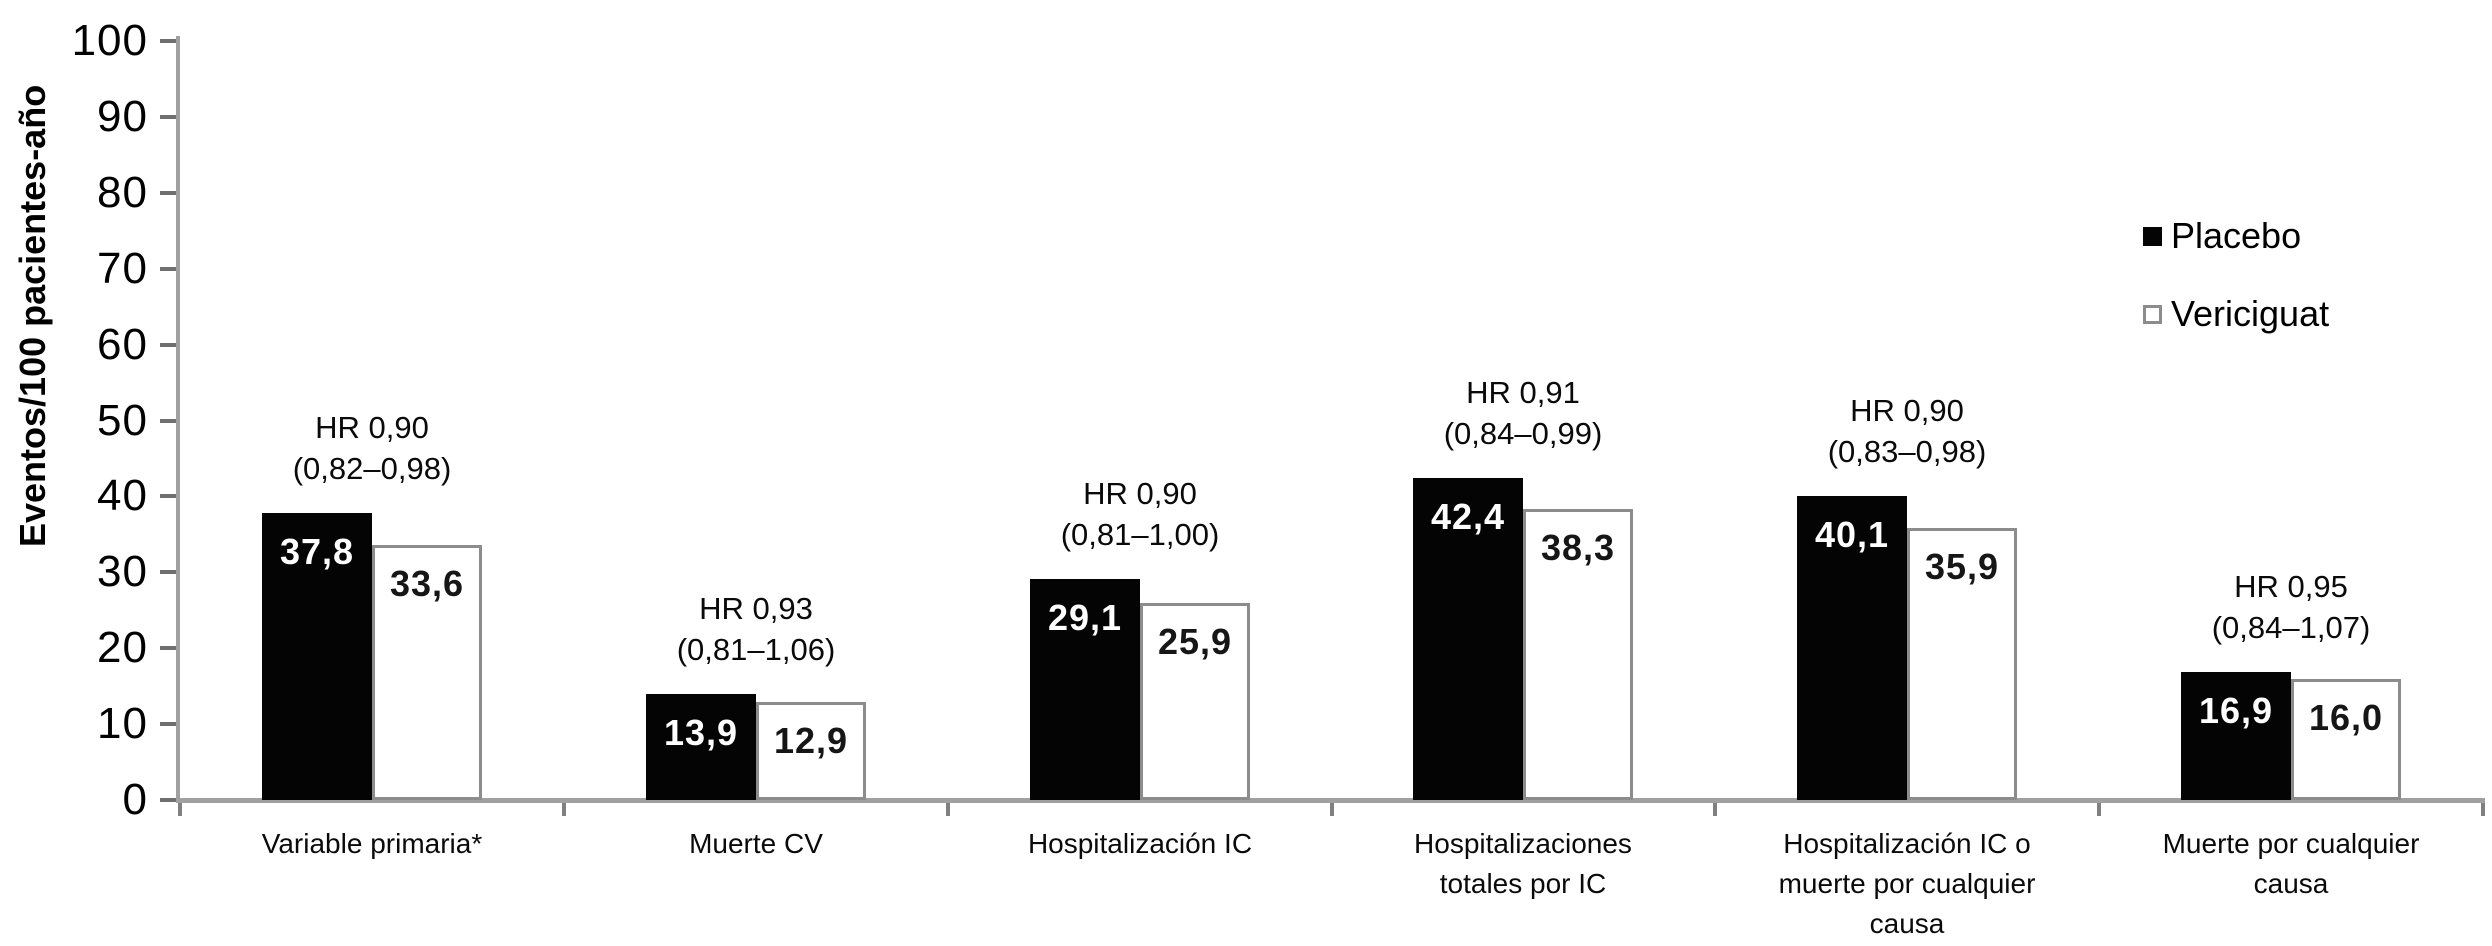 This screenshot has width=2492, height=946. I want to click on bar-value-label-vericiguat: 25,9, so click(1195, 641).